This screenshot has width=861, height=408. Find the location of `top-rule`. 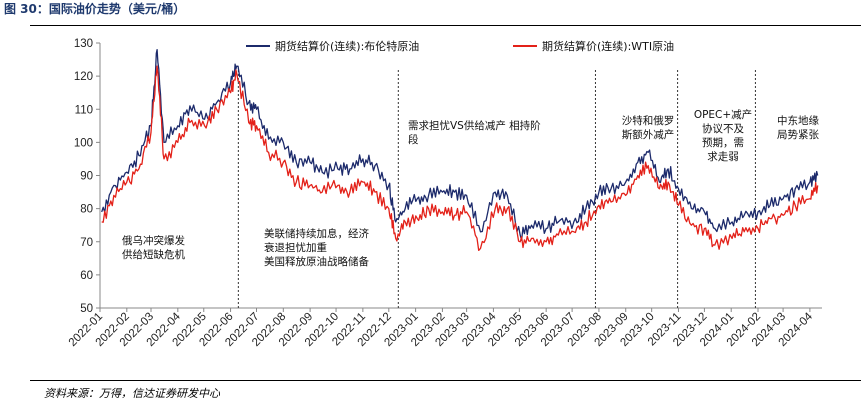

top-rule is located at coordinates (445, 25).